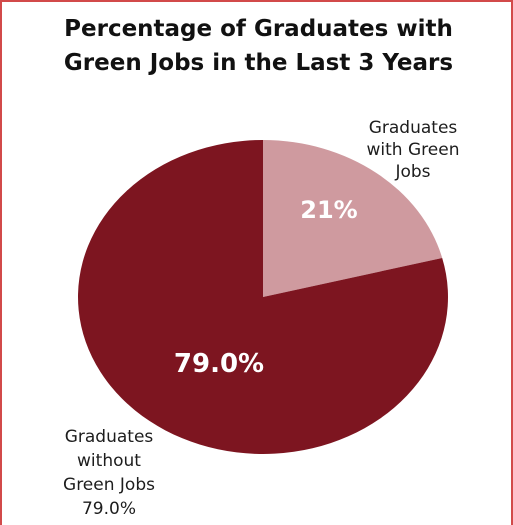  Describe the element at coordinates (109, 461) in the screenshot. I see `slice-category-label-line: without` at that location.